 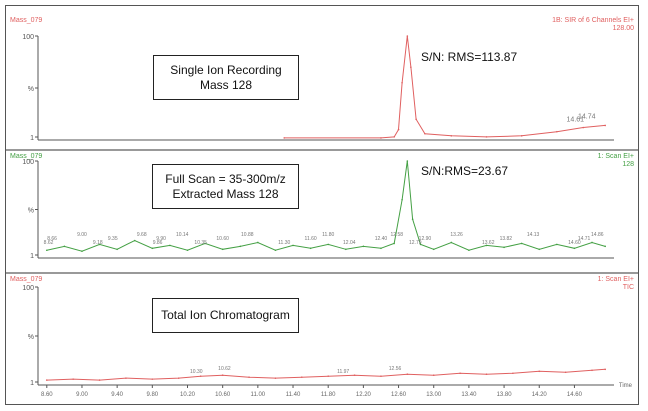 What do you see at coordinates (226, 84) in the screenshot?
I see `sir-annotation-line-2: Mass 128` at bounding box center [226, 84].